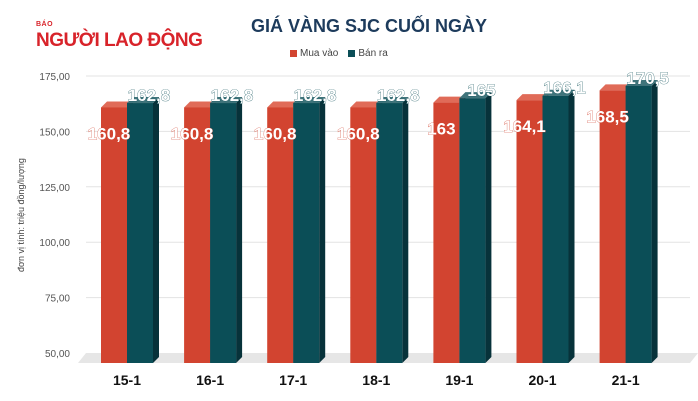  What do you see at coordinates (21, 215) in the screenshot?
I see `y-axis-label: đơn vị tính: triệu đồng/lượng` at bounding box center [21, 215].